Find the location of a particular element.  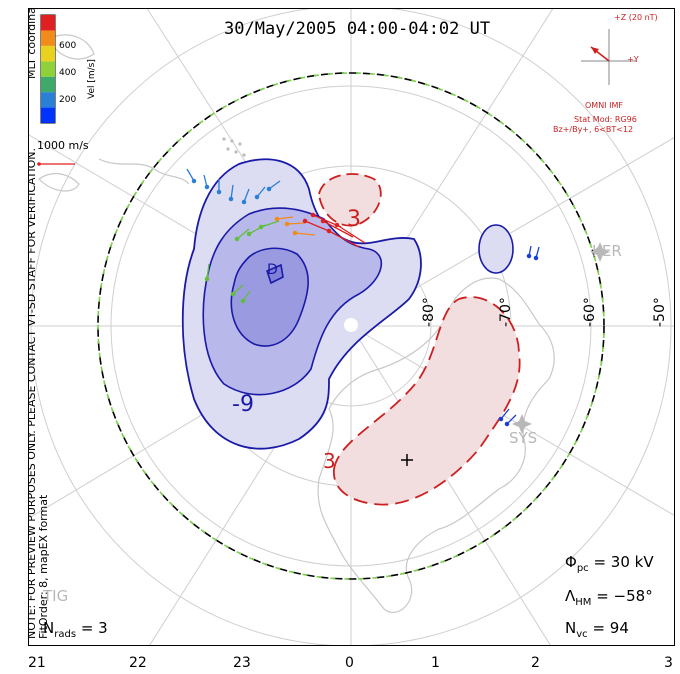

potential-max-marker is located at coordinates (407, 460).